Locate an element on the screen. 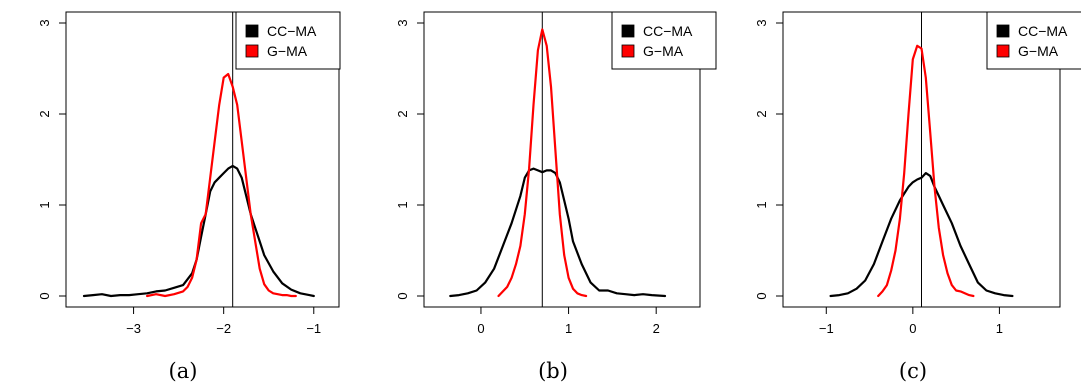 The height and width of the screenshot is (385, 1081). panel-caption: (c) is located at coordinates (913, 371).